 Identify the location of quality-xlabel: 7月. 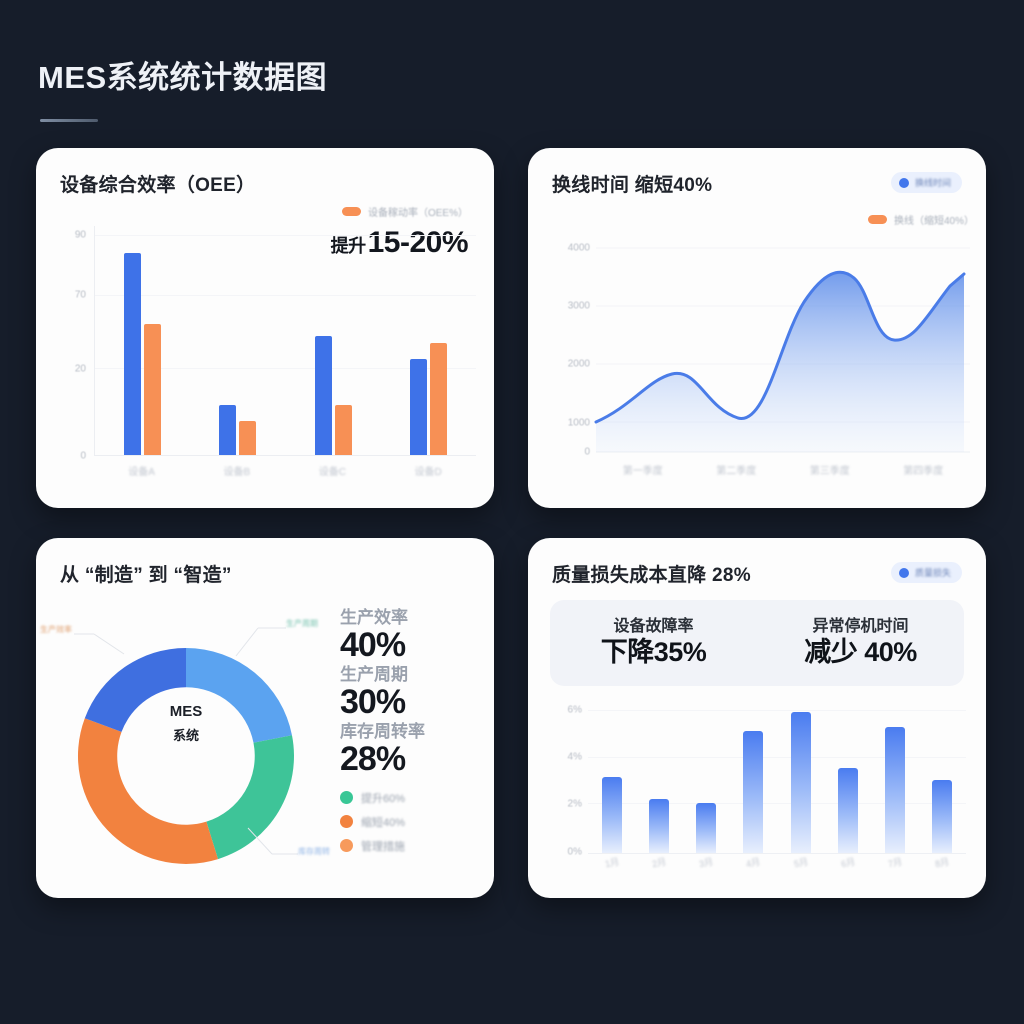
(895, 863).